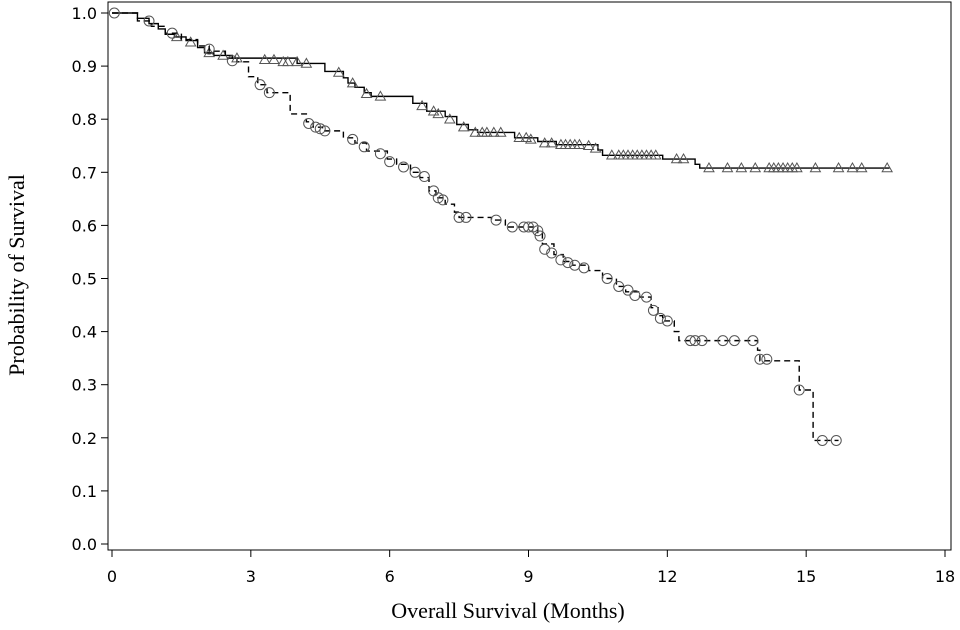 Image resolution: width=960 pixels, height=630 pixels. I want to click on y-axis: 0.0 0.1 0.2 0.3 0.4 0.5 0.6 0.7 0.8 0.9 1.0, so click(90, 279).